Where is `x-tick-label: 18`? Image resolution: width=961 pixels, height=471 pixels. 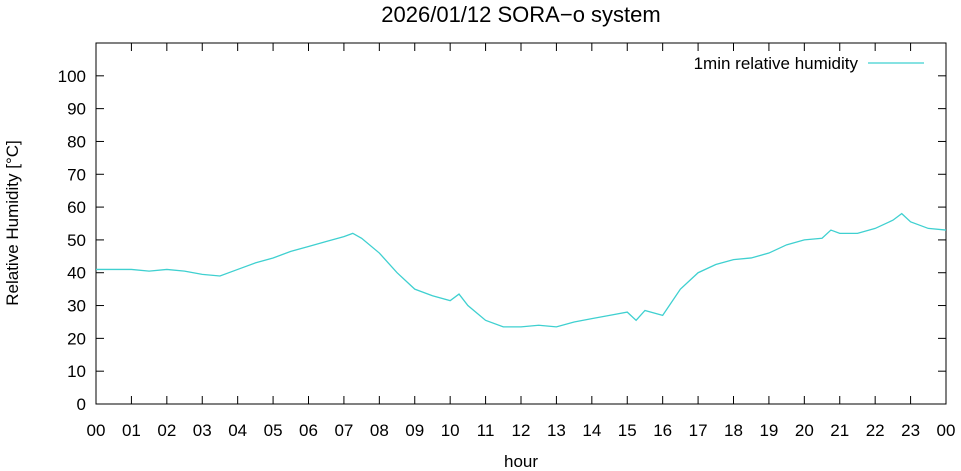
x-tick-label: 18 is located at coordinates (733, 430).